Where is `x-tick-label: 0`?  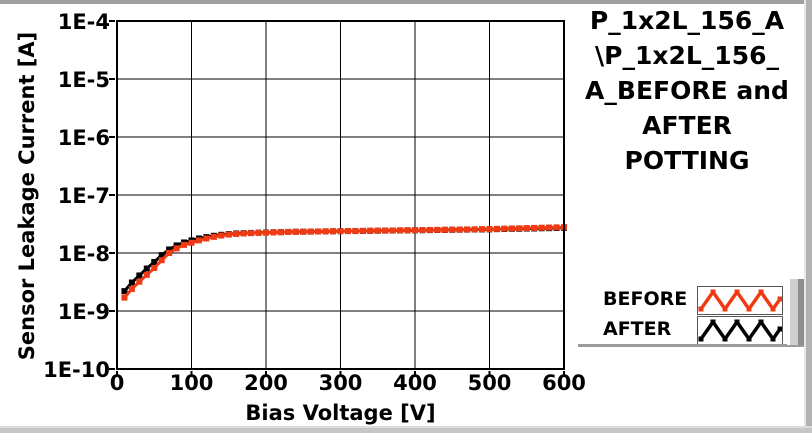 x-tick-label: 0 is located at coordinates (117, 383).